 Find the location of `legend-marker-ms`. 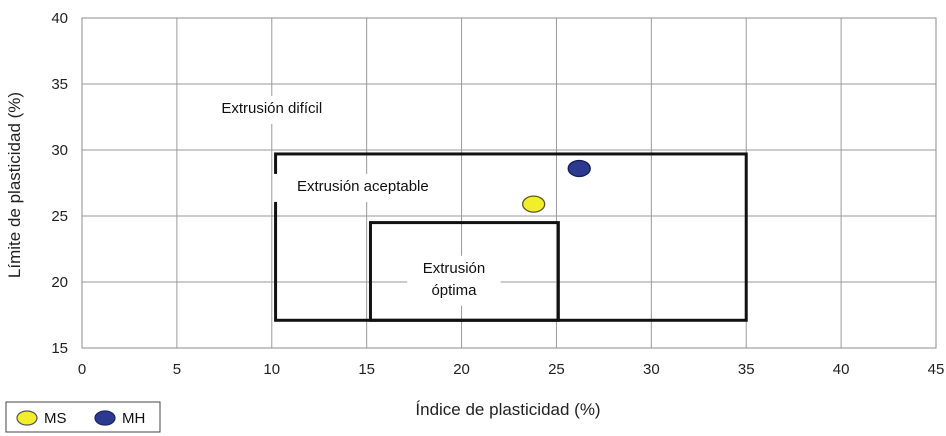

legend-marker-ms is located at coordinates (27, 418).